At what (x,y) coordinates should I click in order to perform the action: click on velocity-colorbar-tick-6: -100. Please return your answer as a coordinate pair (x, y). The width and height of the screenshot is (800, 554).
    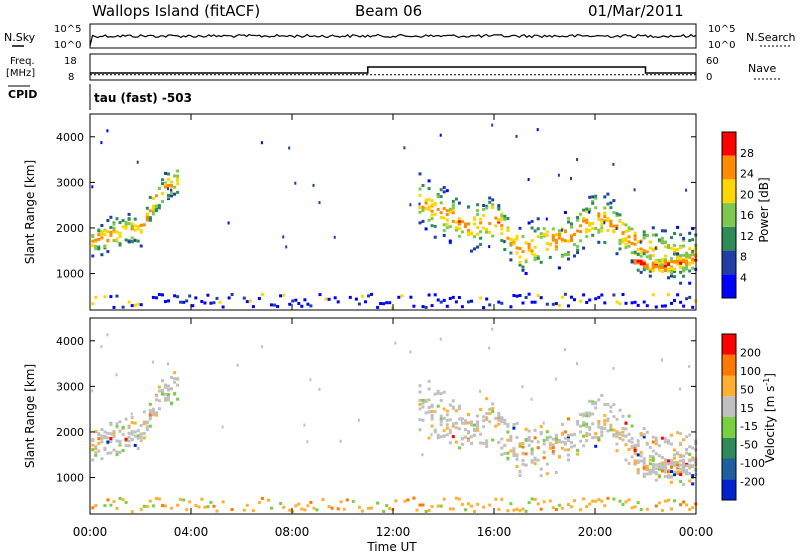
    Looking at the image, I should click on (752, 463).